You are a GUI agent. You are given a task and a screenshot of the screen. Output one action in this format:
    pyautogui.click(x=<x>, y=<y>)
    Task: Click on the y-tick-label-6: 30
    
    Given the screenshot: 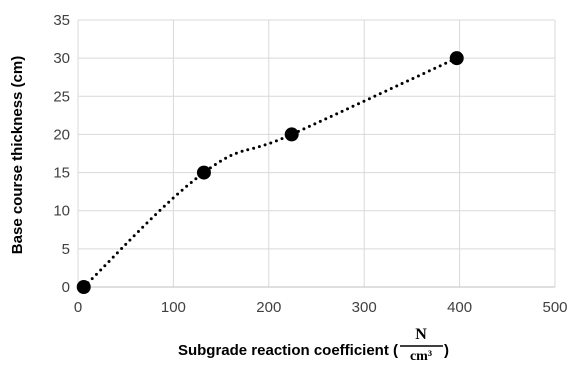 What is the action you would take?
    pyautogui.click(x=61, y=58)
    